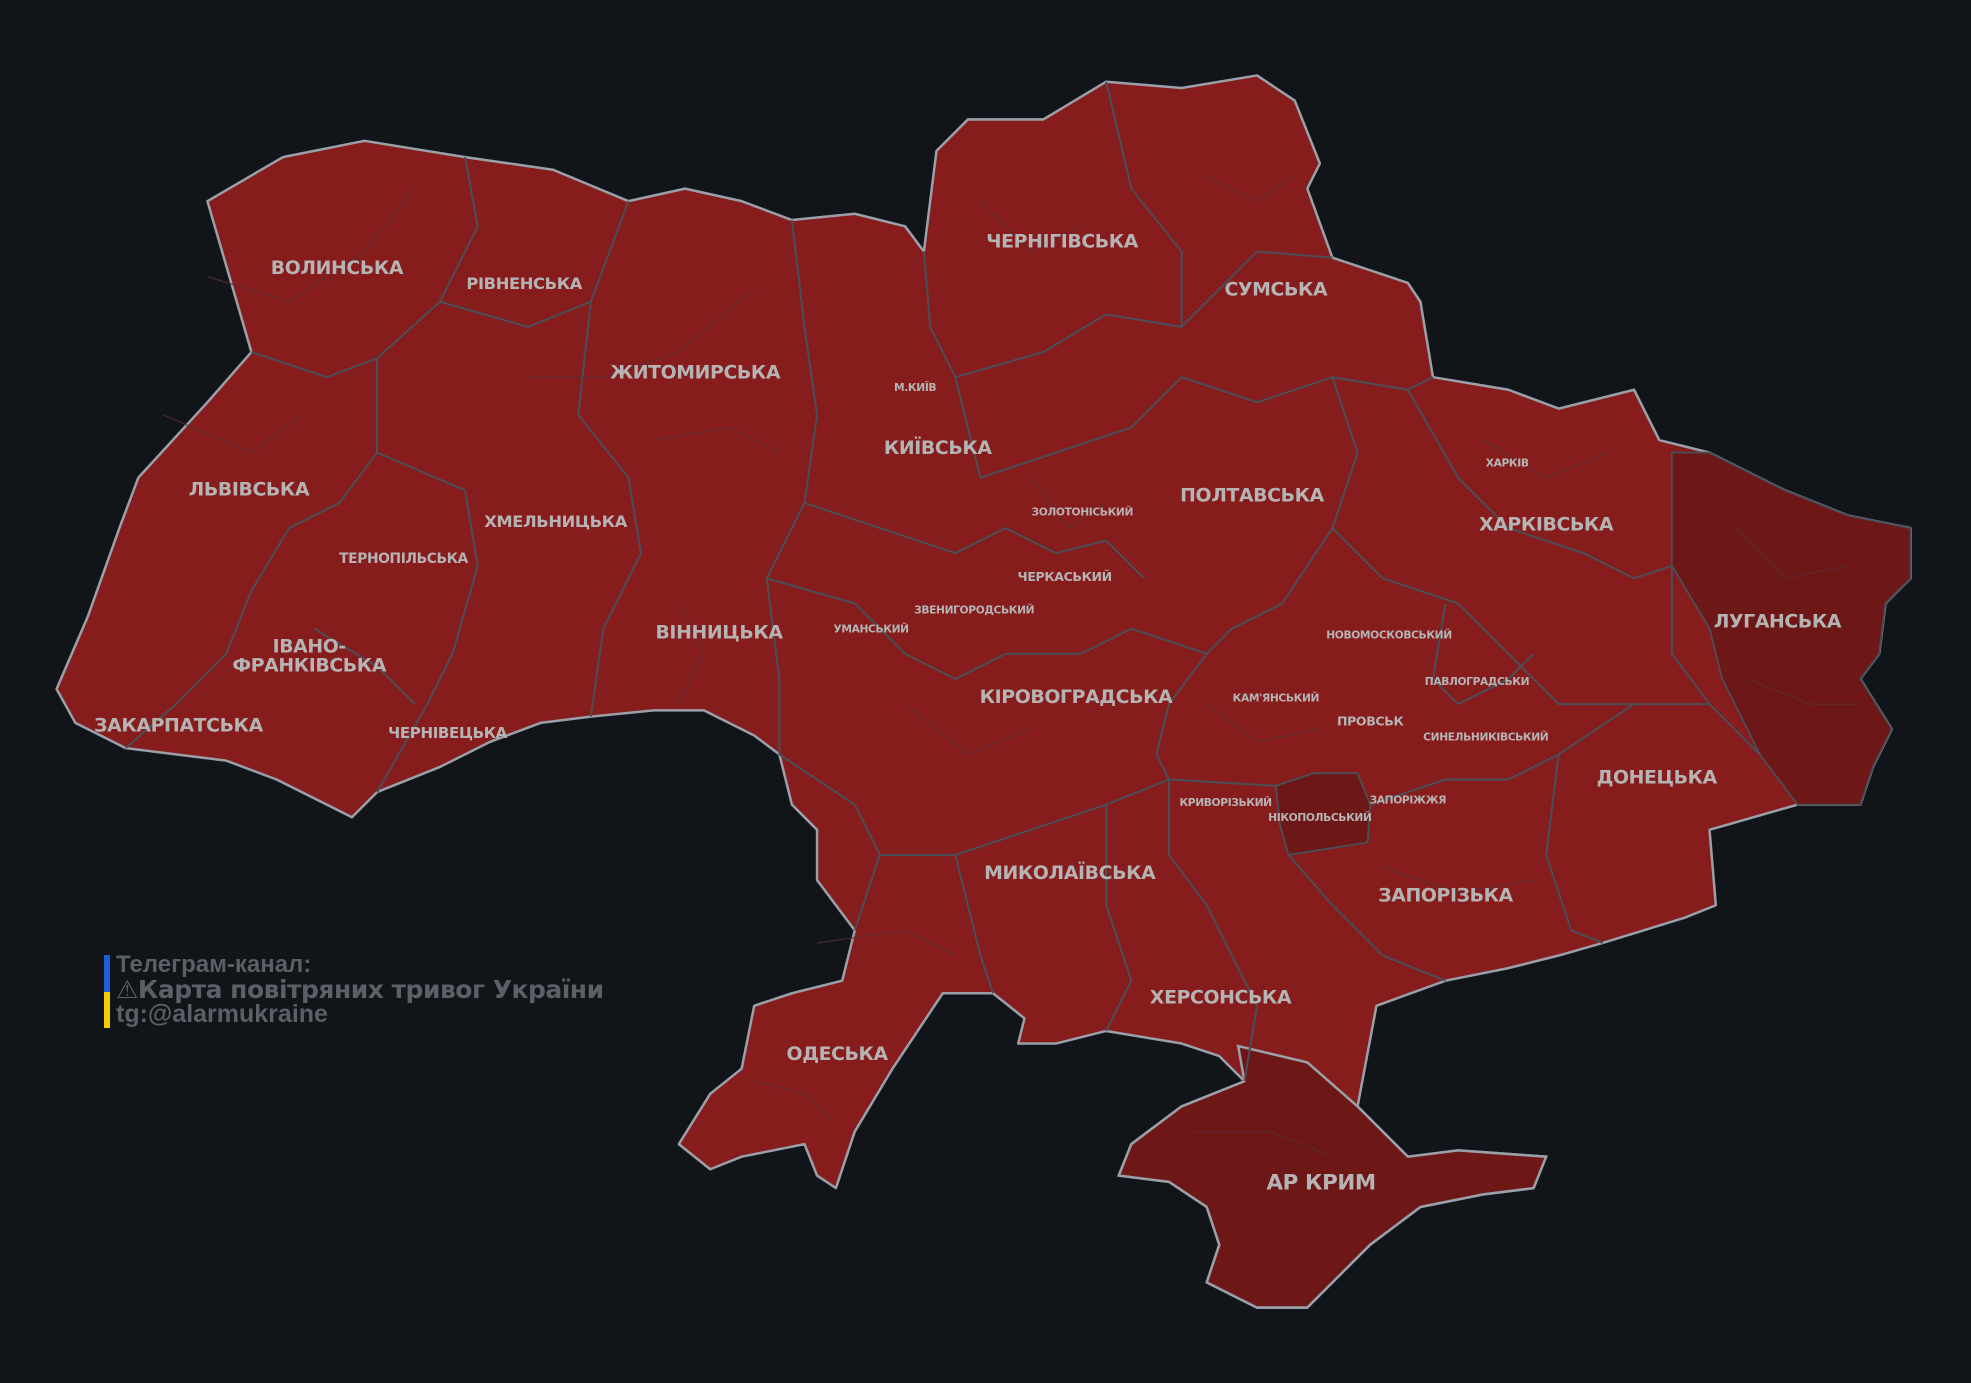 The width and height of the screenshot is (1971, 1383). Describe the element at coordinates (524, 283) in the screenshot. I see `label-rivnenska: РІВНЕНСЬКА` at that location.